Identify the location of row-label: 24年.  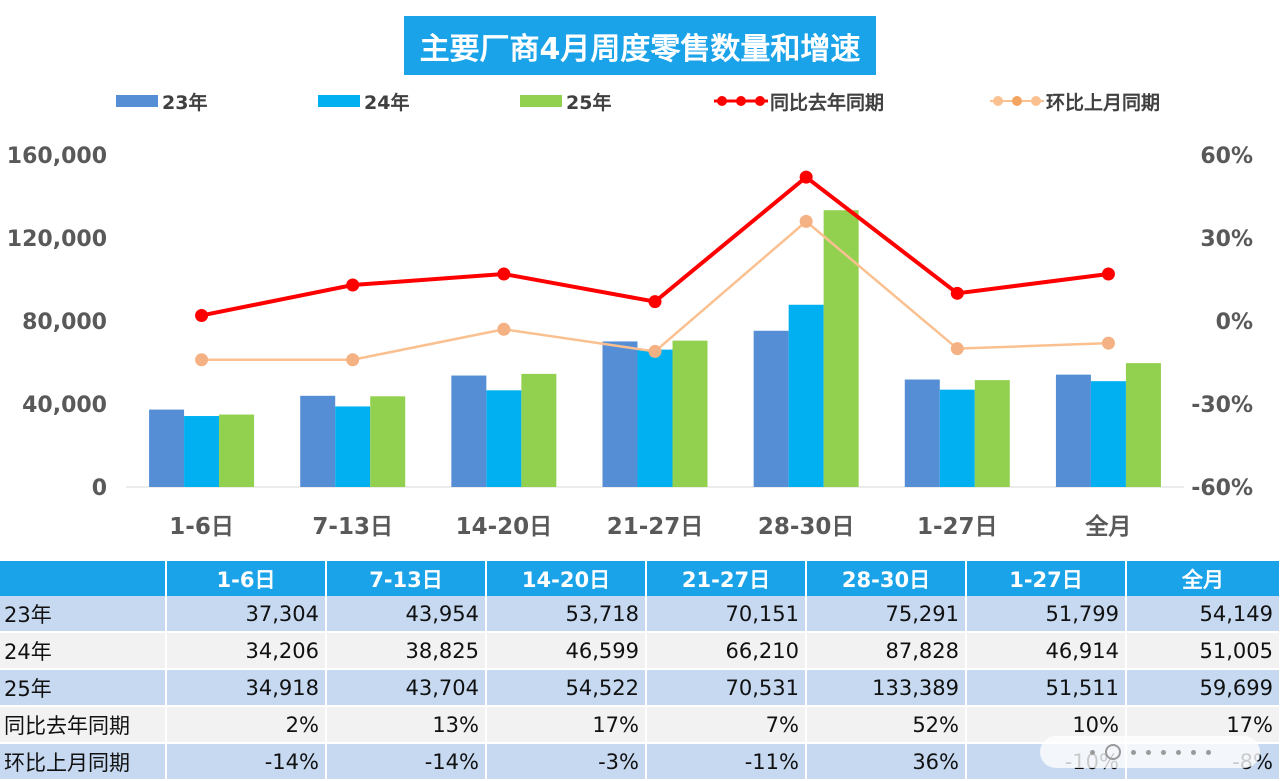
(83, 651).